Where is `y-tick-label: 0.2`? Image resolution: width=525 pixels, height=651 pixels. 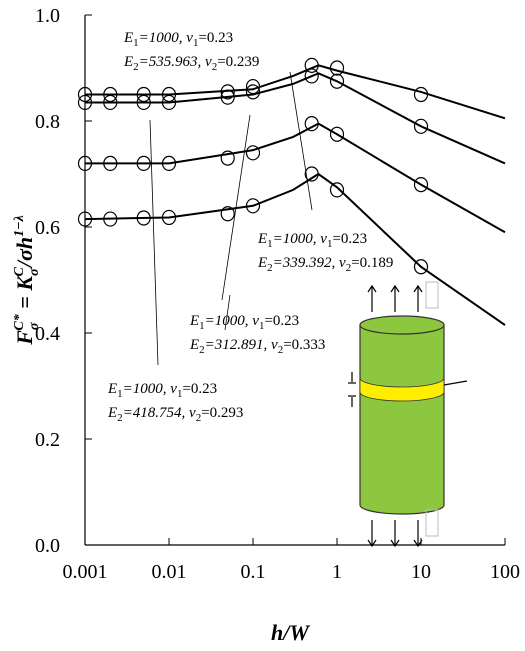 y-tick-label: 0.2 is located at coordinates (47, 440).